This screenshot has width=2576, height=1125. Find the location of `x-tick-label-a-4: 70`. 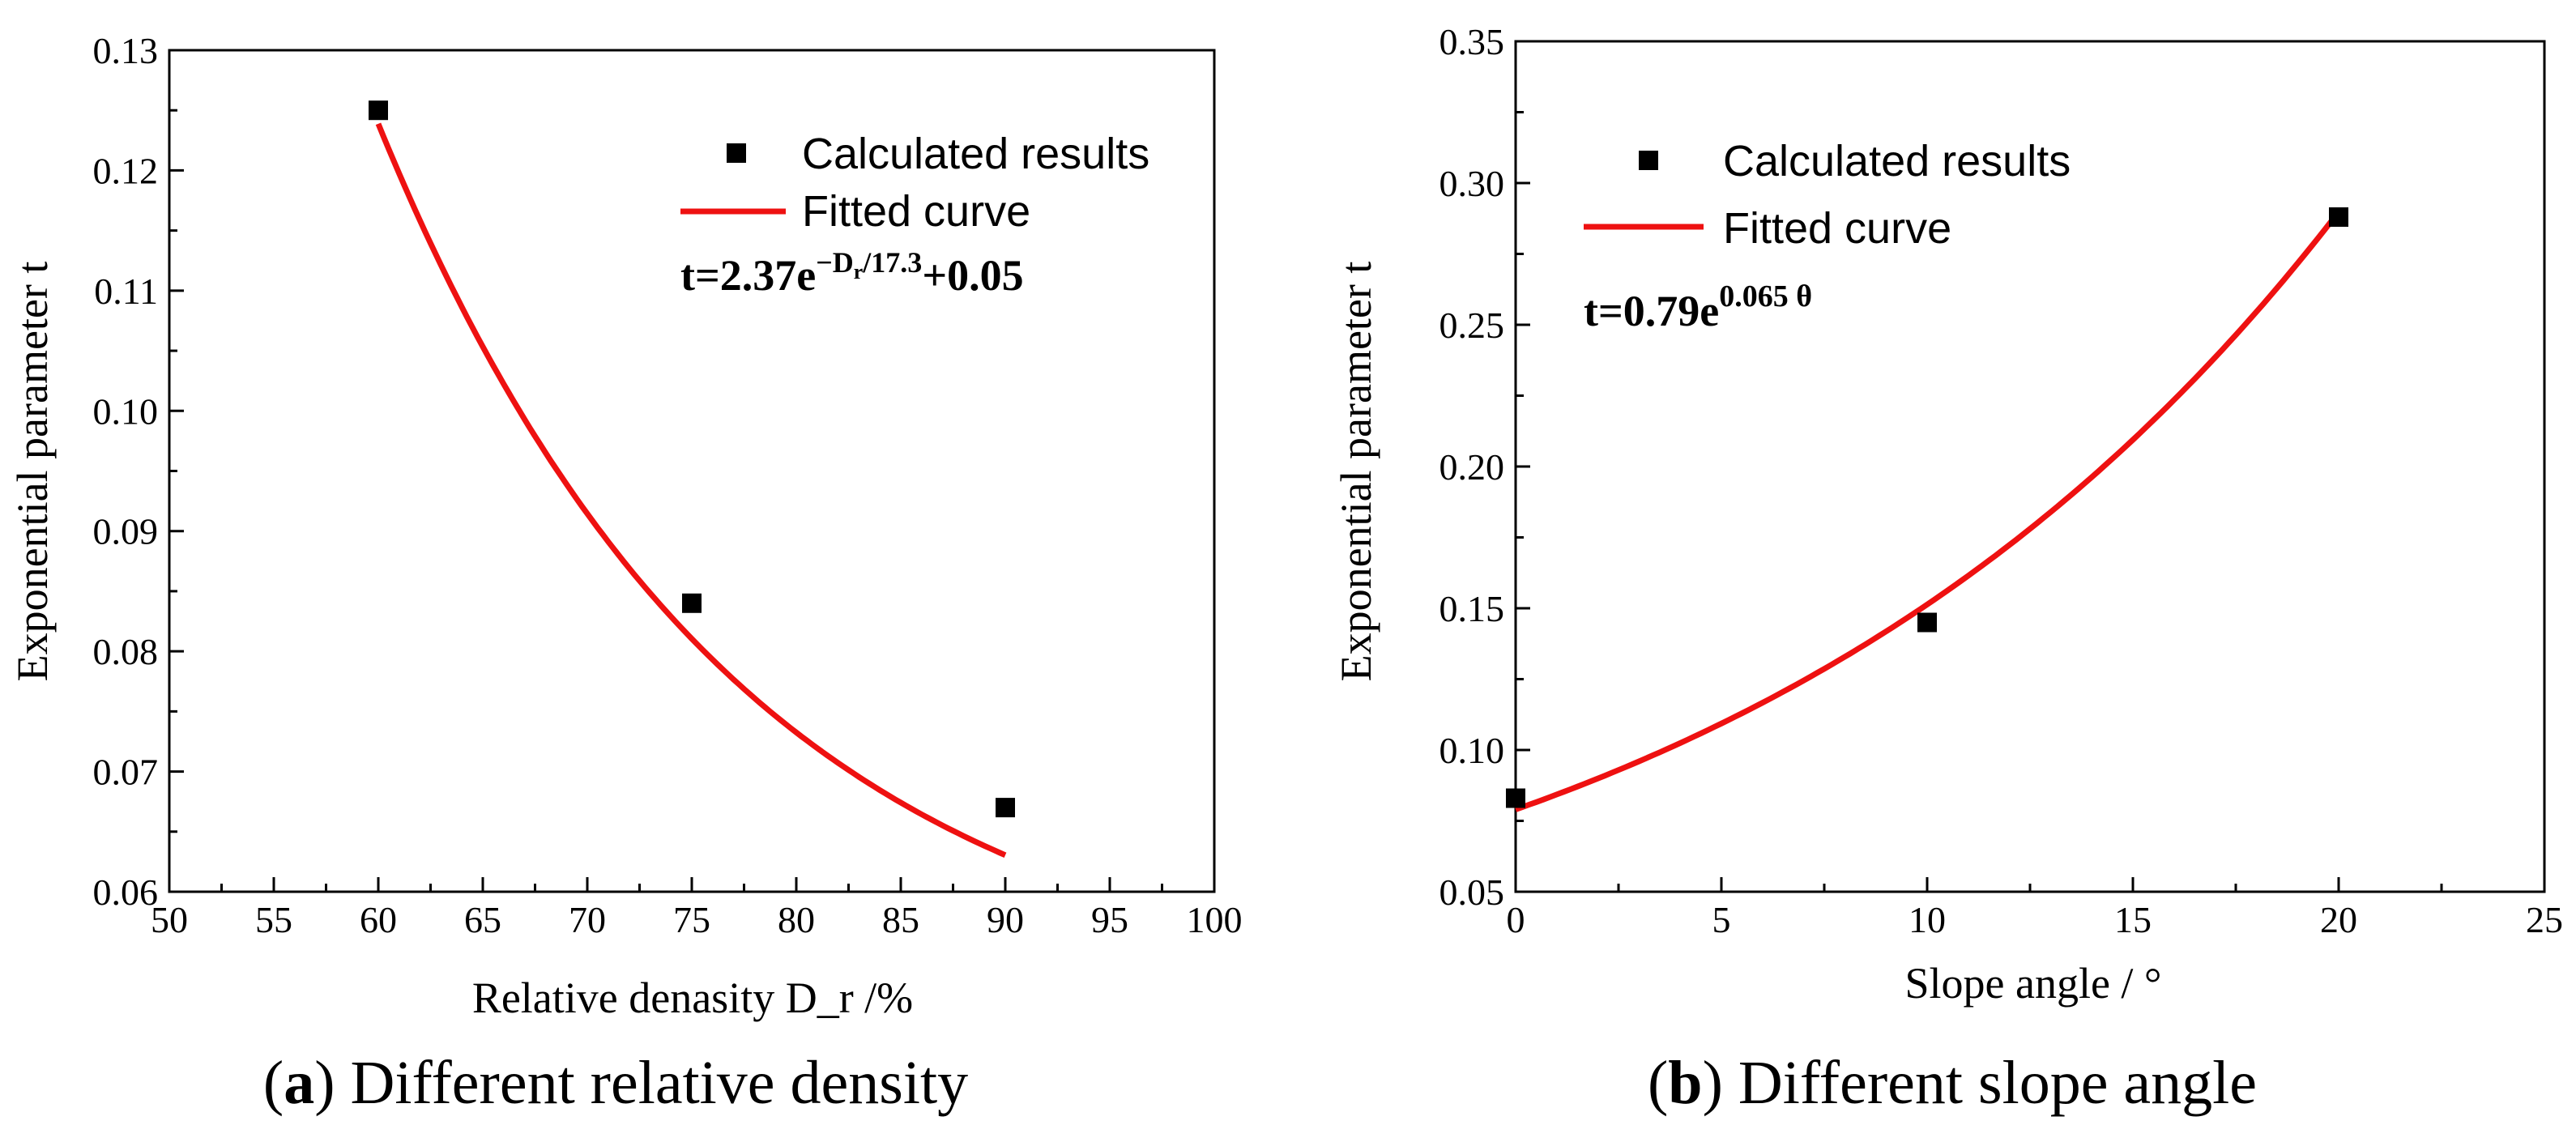

x-tick-label-a-4: 70 is located at coordinates (588, 919).